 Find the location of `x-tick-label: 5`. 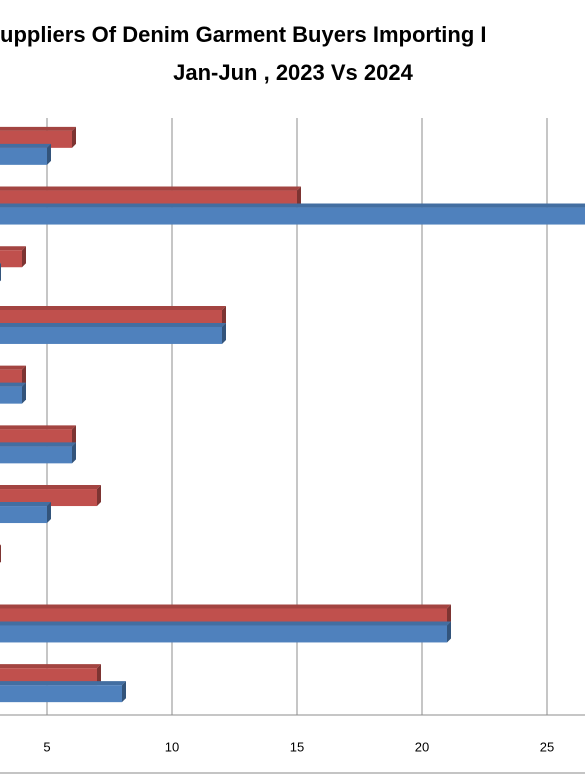

x-tick-label: 5 is located at coordinates (46, 746).